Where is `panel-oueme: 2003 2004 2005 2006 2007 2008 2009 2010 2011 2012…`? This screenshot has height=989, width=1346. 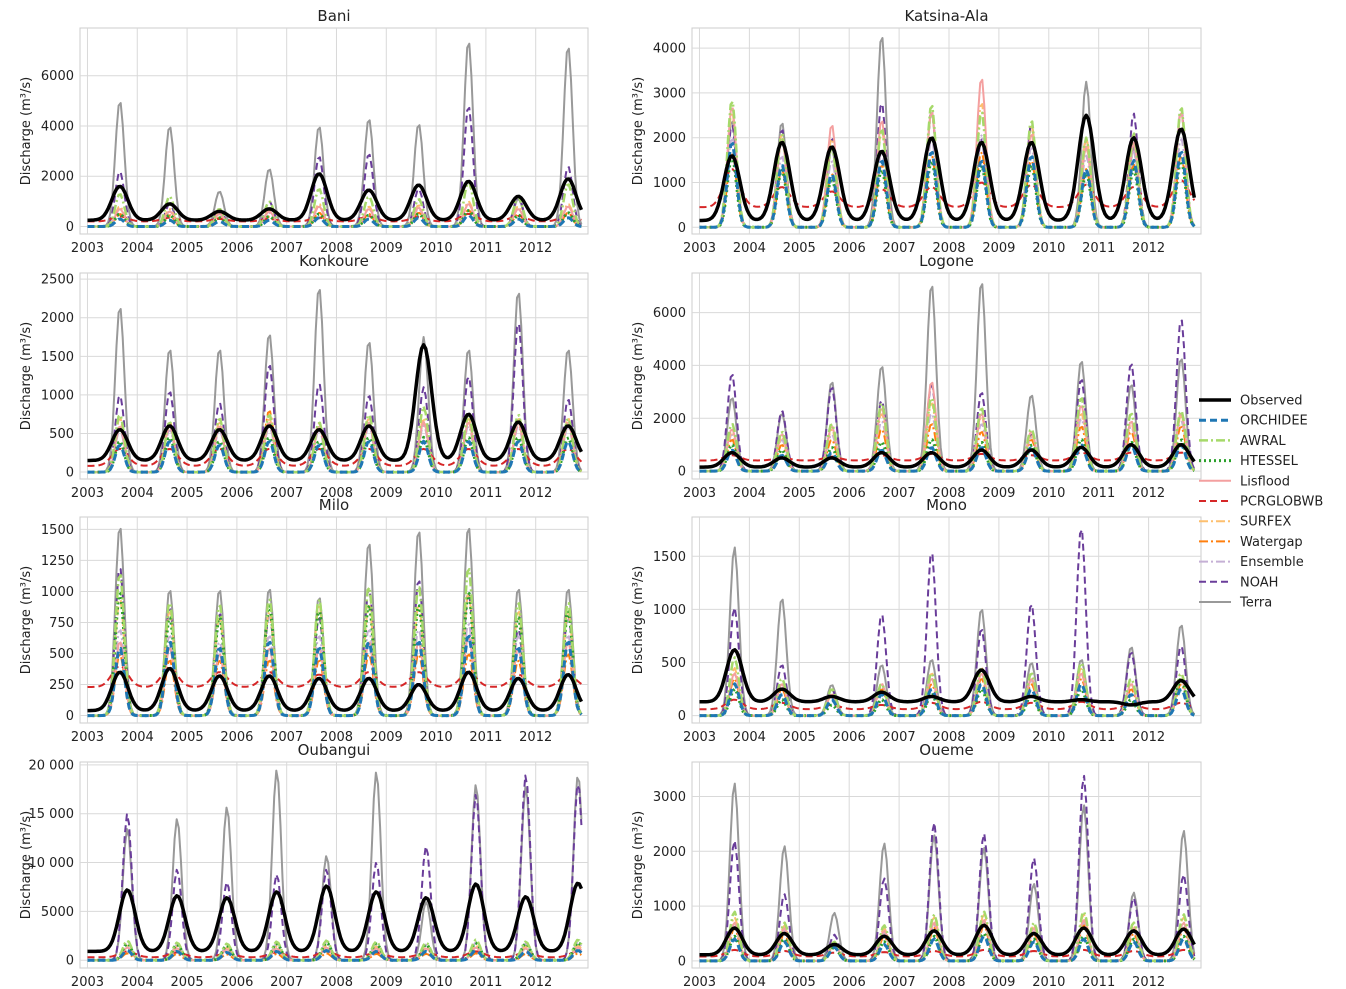
panel-oueme: 2003 2004 2005 2006 2007 2008 2009 2010 2011 2012… is located at coordinates (916, 865).